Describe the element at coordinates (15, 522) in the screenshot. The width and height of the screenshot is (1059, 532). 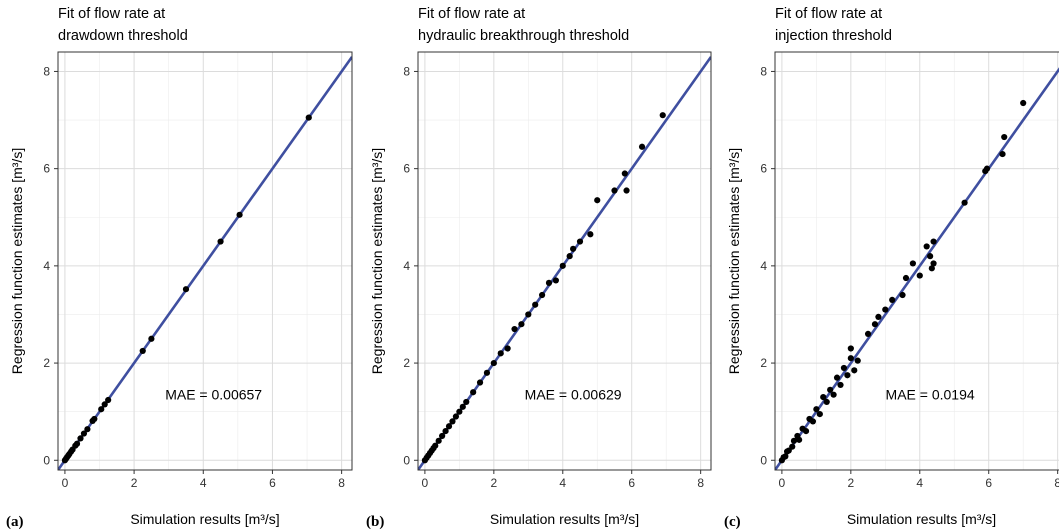
I see `panel-label: (a)` at that location.